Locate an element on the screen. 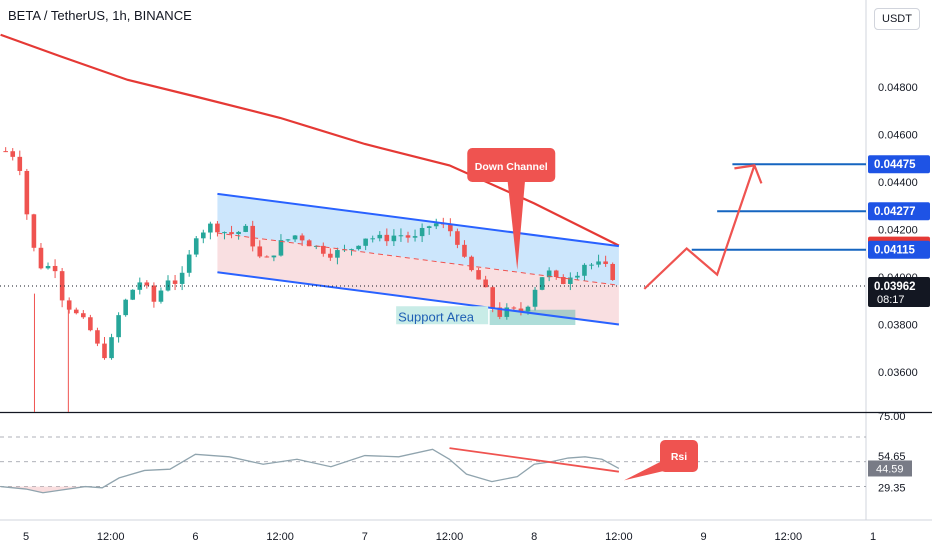 Image resolution: width=932 pixels, height=550 pixels. support-area-label: Support Area is located at coordinates (436, 316).